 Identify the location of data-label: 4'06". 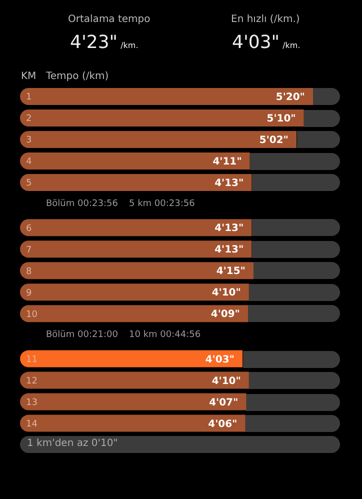
(223, 424).